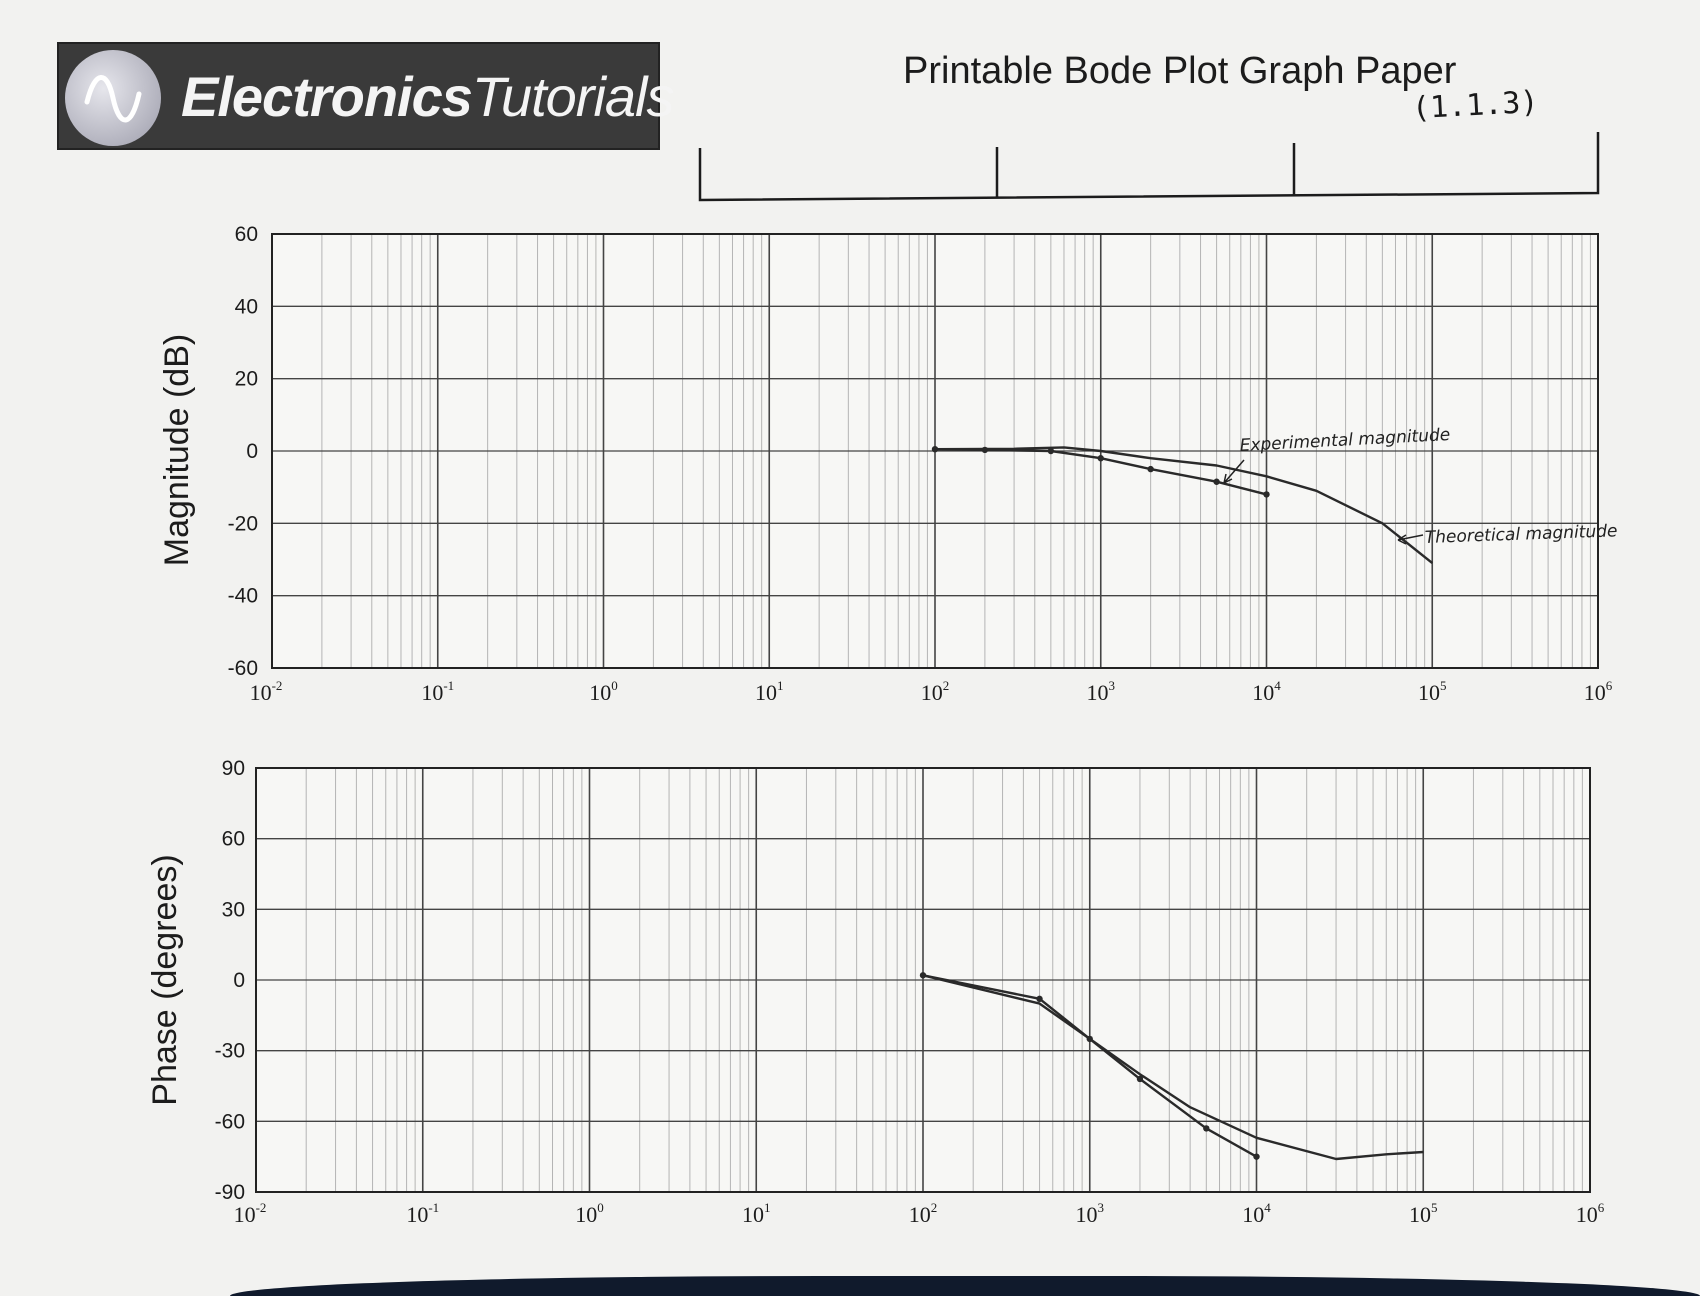  I want to click on y-axis-label: Phase (degrees), so click(165, 979).